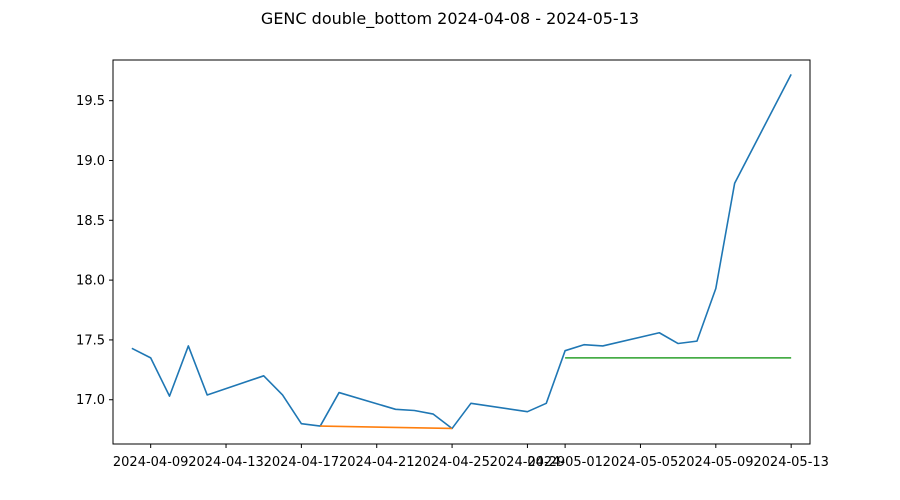 The image size is (900, 500). What do you see at coordinates (565, 462) in the screenshot?
I see `x-tick-label: 2024-05-01` at bounding box center [565, 462].